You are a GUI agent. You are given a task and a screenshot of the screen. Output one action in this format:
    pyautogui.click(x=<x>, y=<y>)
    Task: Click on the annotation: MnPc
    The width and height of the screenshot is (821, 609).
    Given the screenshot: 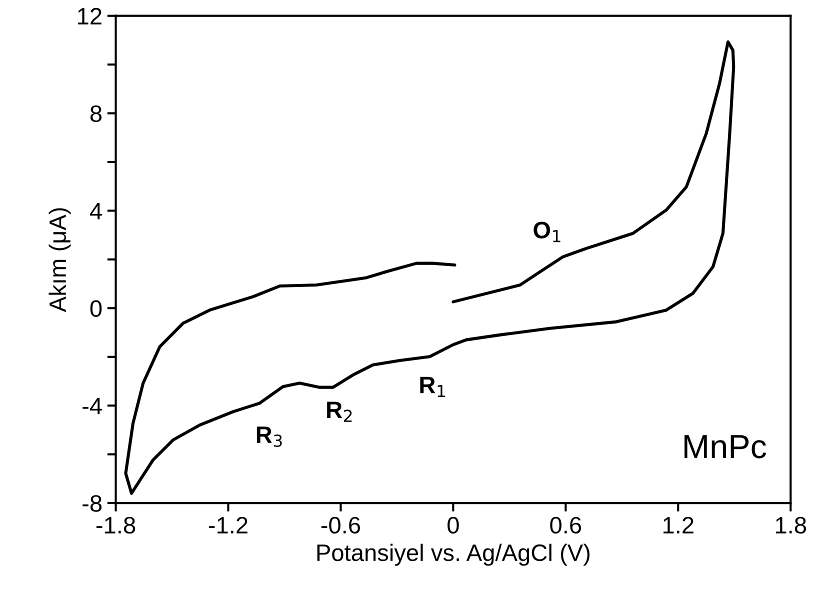 What is the action you would take?
    pyautogui.click(x=725, y=446)
    